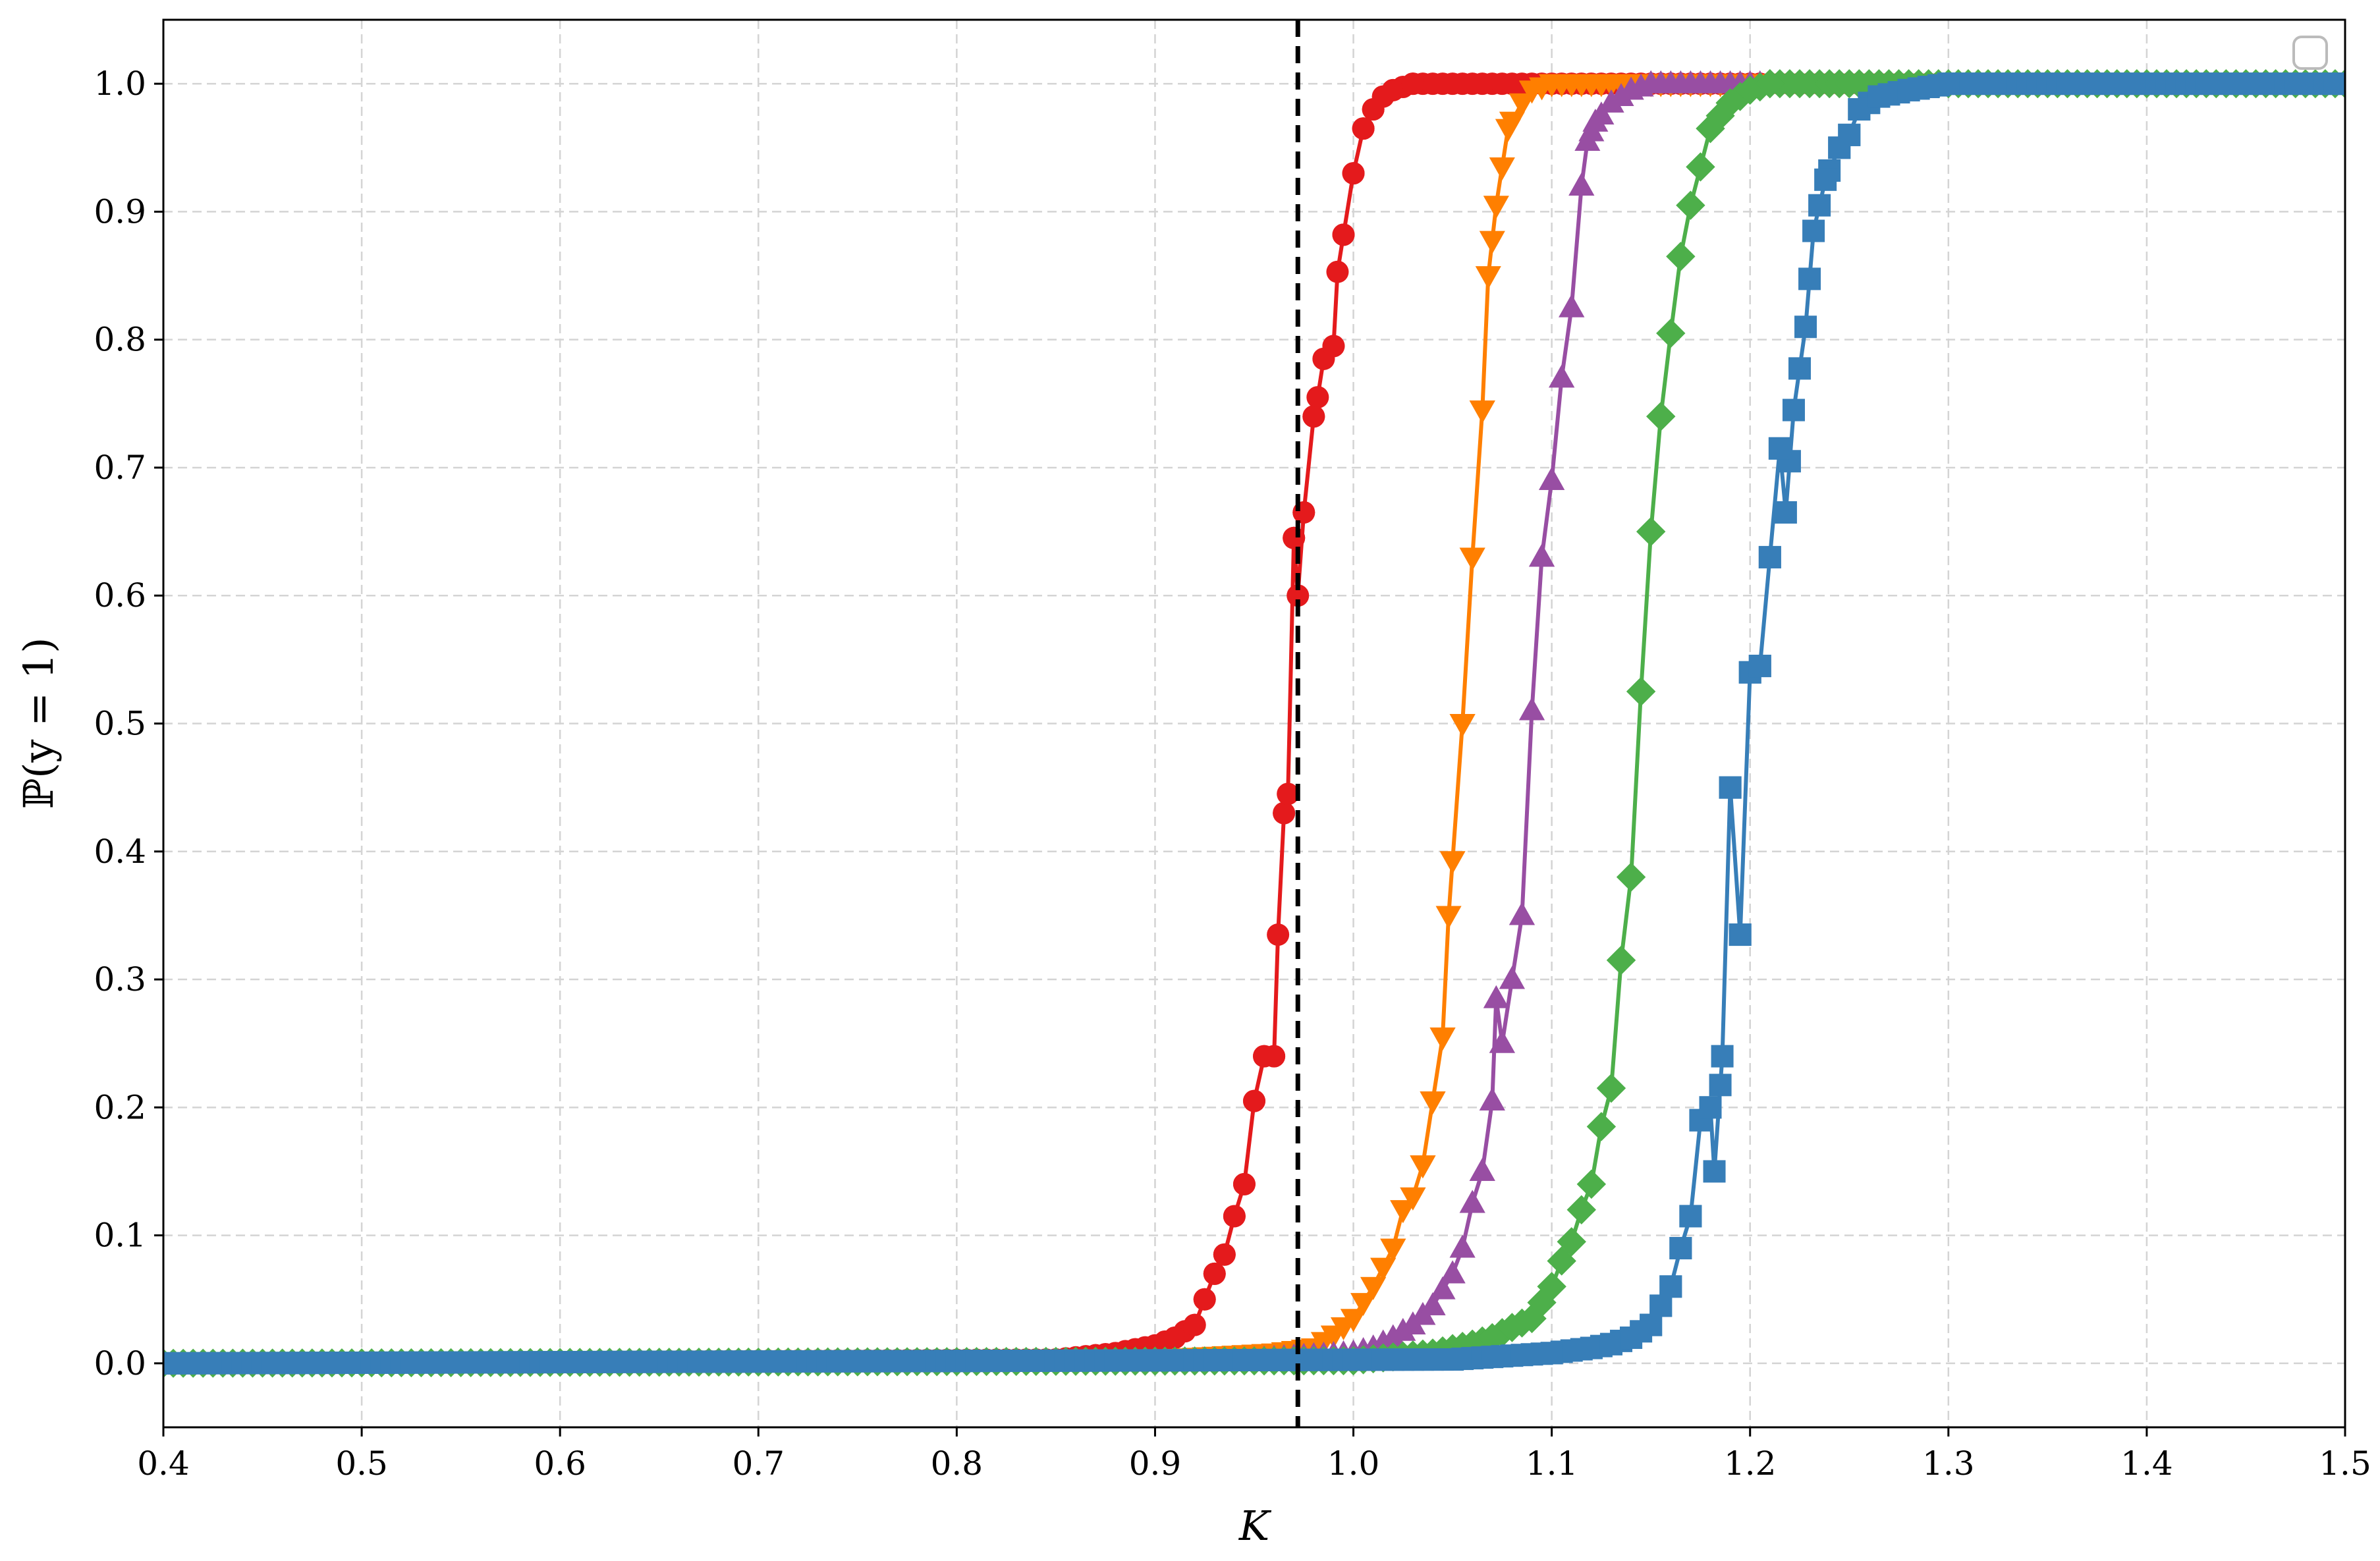 The height and width of the screenshot is (1561, 2380). I want to click on x-tick-label: 1.0, so click(1353, 1463).